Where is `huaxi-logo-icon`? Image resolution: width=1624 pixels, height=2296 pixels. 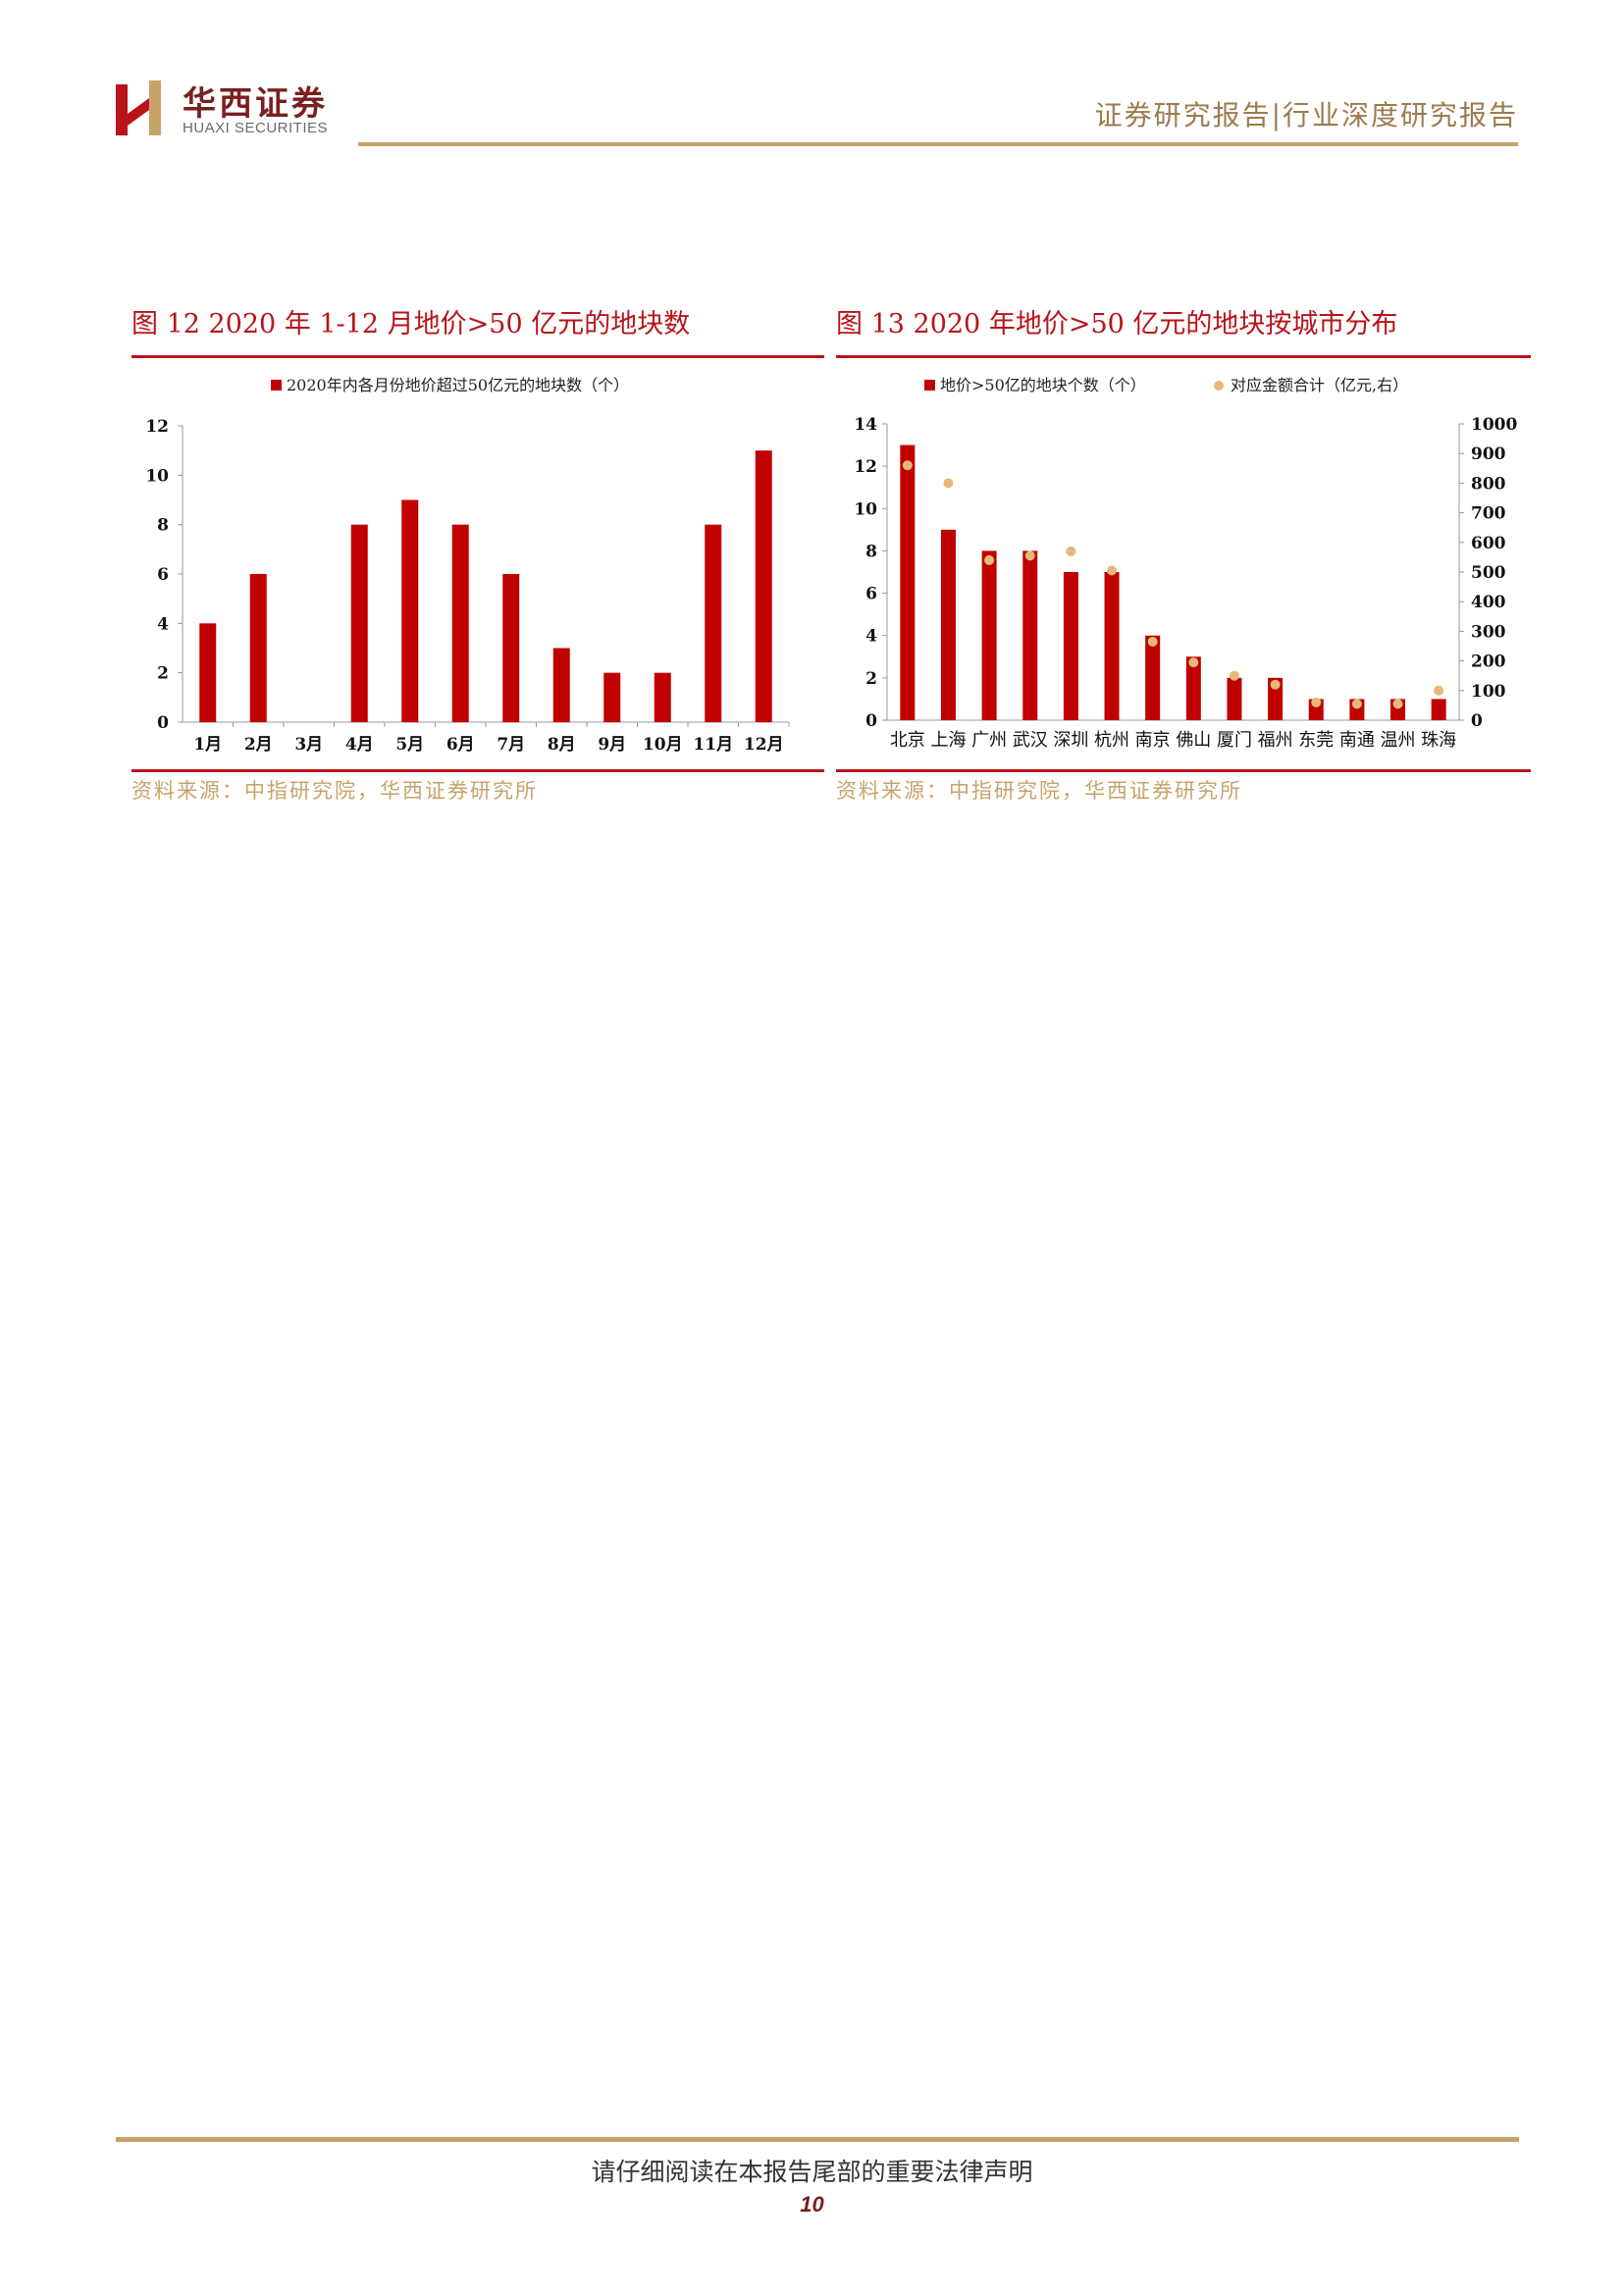 huaxi-logo-icon is located at coordinates (138, 107).